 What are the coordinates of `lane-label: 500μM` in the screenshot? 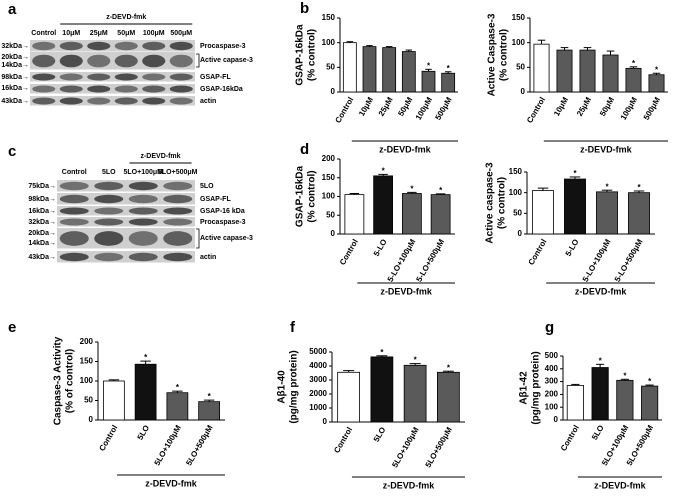 It's located at (181, 33).